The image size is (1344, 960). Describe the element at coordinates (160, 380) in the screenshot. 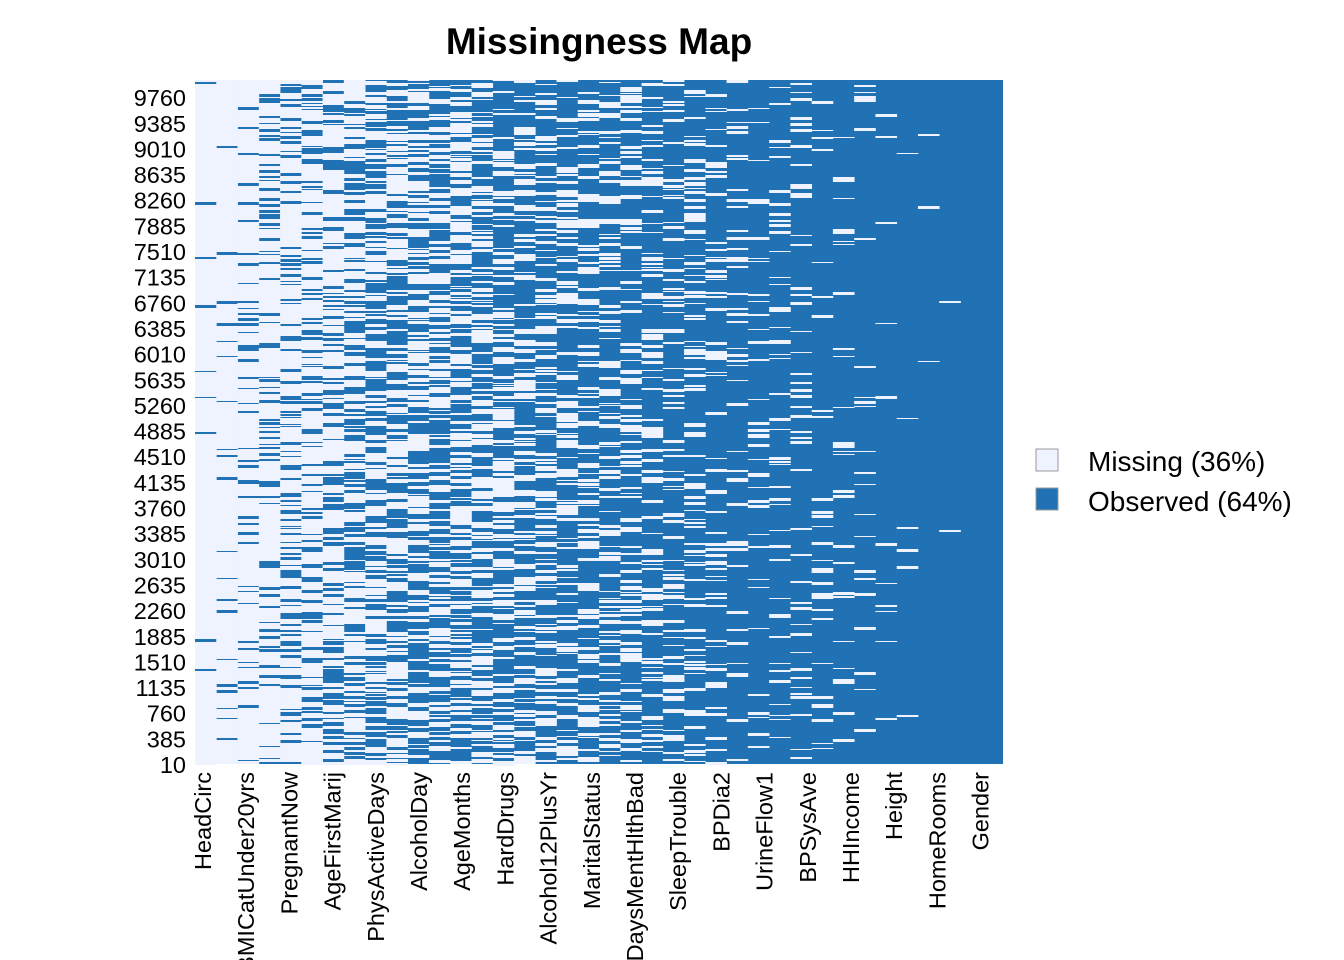

I see `y-tick-label: 5635` at that location.